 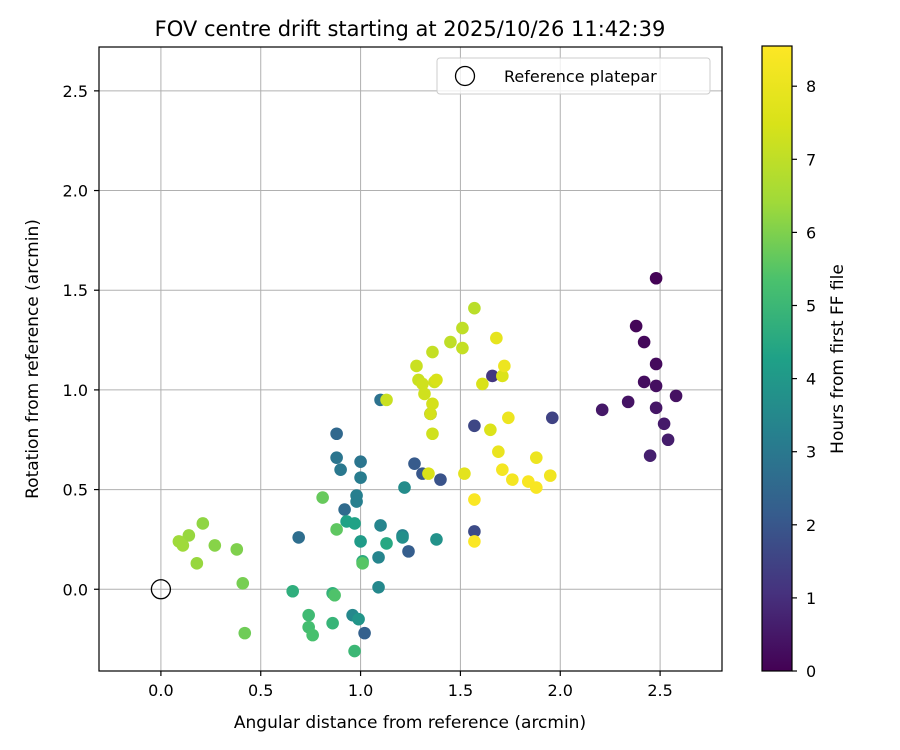 I want to click on colorbar-label: Hours from first FF file, so click(x=838, y=359).